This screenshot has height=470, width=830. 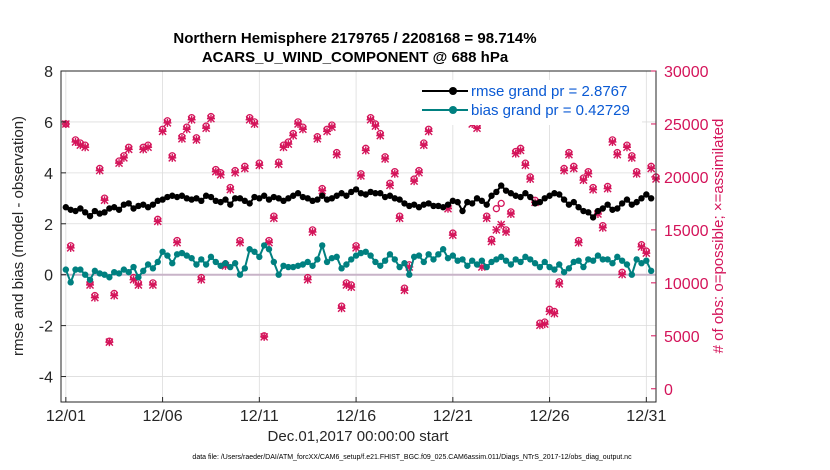 What do you see at coordinates (550, 416) in the screenshot?
I see `x-tick-label: 12/26` at bounding box center [550, 416].